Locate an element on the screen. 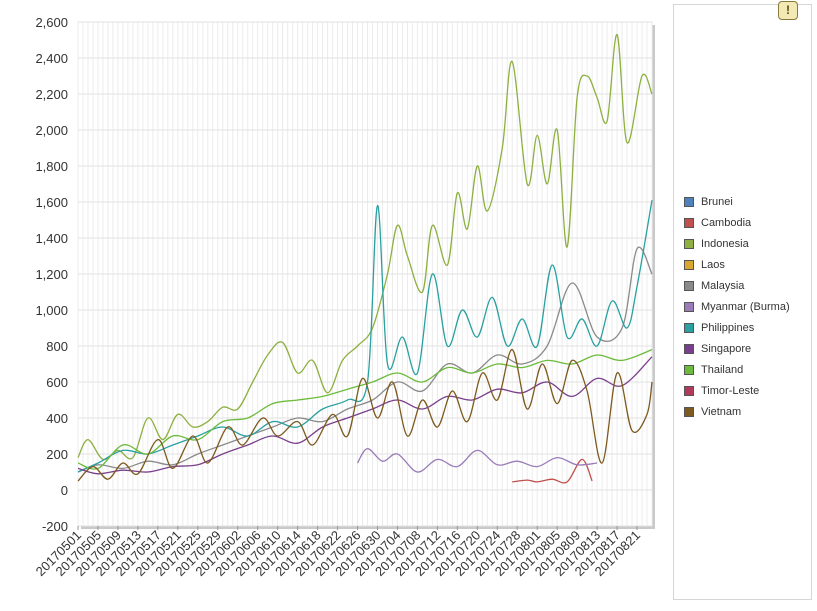 The image size is (817, 611). legend-label: Vietnam is located at coordinates (721, 411).